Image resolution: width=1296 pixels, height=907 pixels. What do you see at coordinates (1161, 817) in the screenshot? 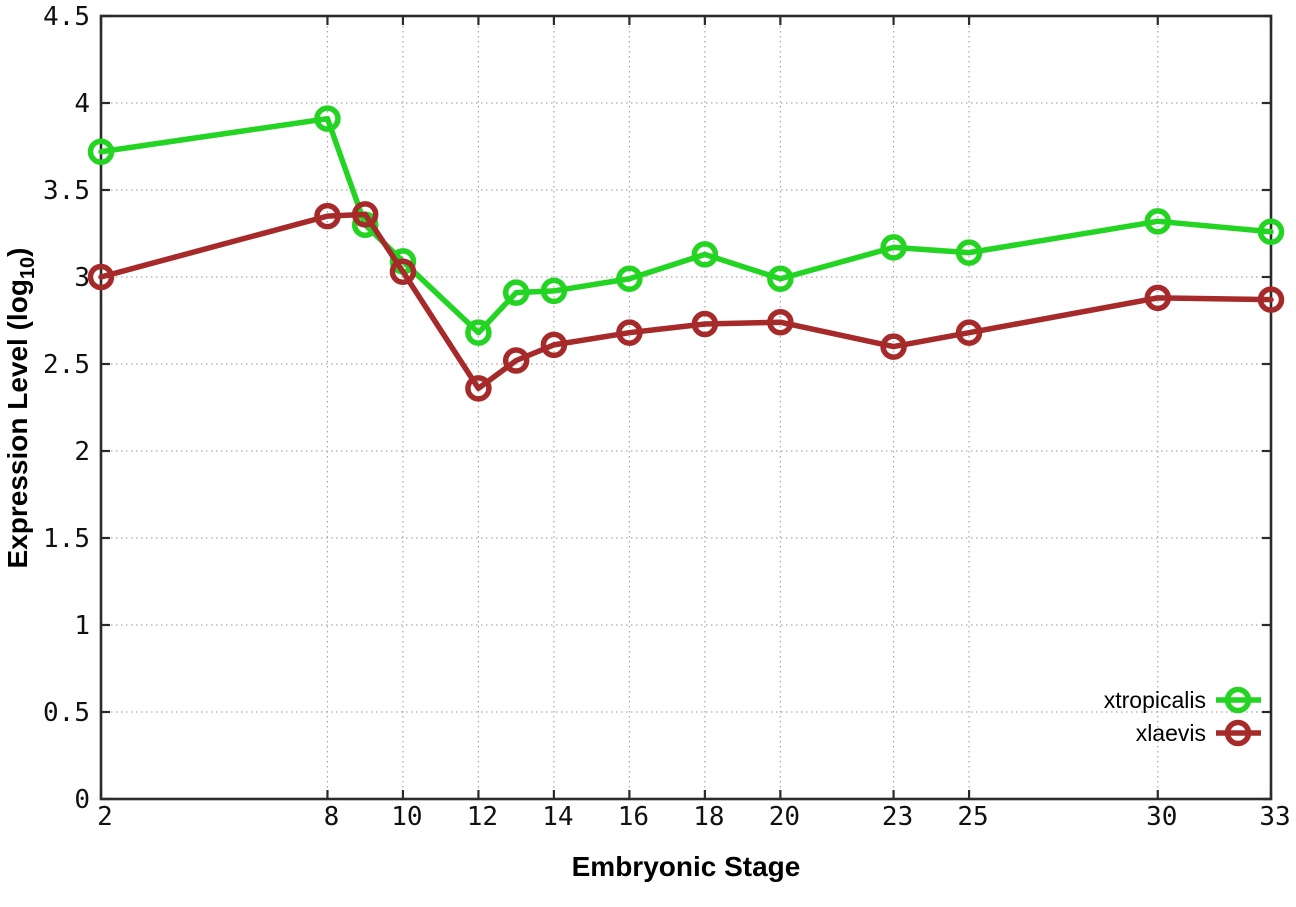
I see `x-tick-label: 30` at bounding box center [1161, 817].